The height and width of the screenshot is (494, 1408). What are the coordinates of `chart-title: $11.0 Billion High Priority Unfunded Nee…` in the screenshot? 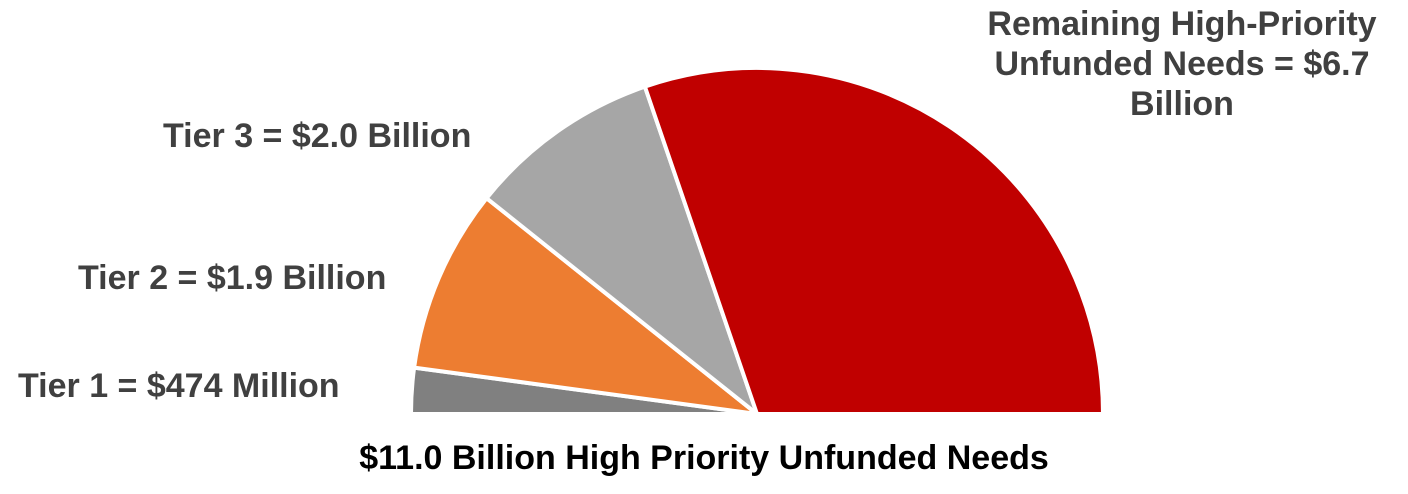 It's located at (704, 458).